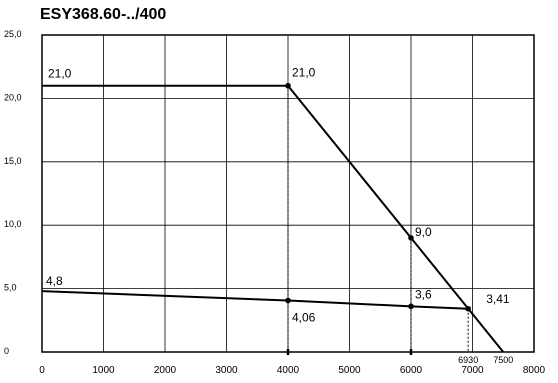 The height and width of the screenshot is (383, 558). Describe the element at coordinates (423, 294) in the screenshot. I see `point-label: 3,6` at that location.